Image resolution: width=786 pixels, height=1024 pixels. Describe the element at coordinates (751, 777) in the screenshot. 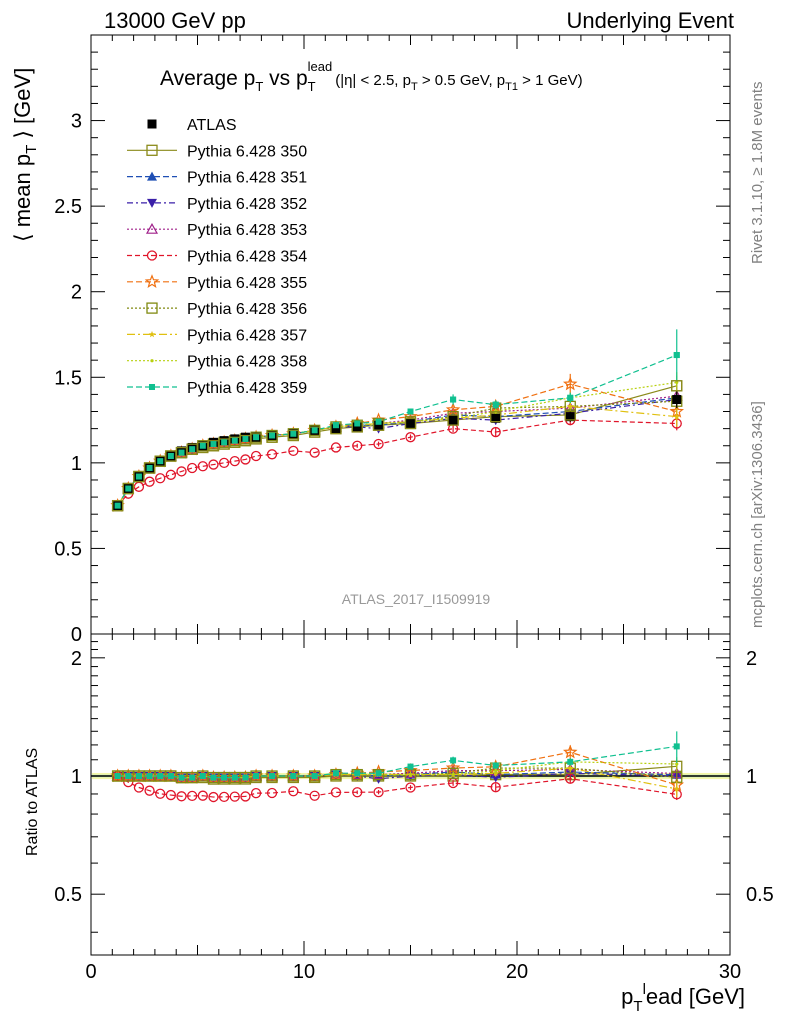

I see `ratio-y-tick-label-right: 1` at that location.